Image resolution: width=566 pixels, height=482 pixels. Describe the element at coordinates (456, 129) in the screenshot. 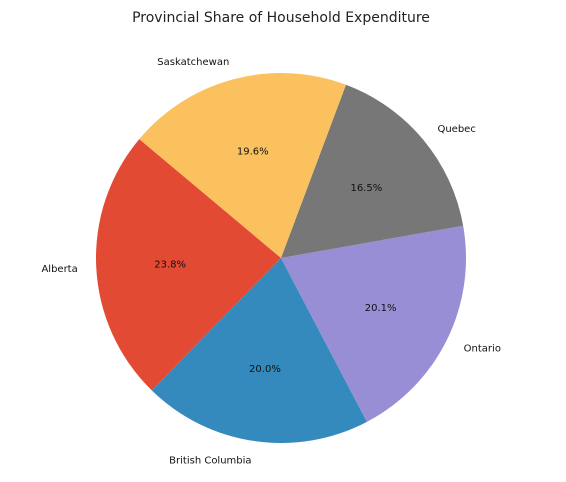

I see `slice-label-quebec: Quebec` at that location.